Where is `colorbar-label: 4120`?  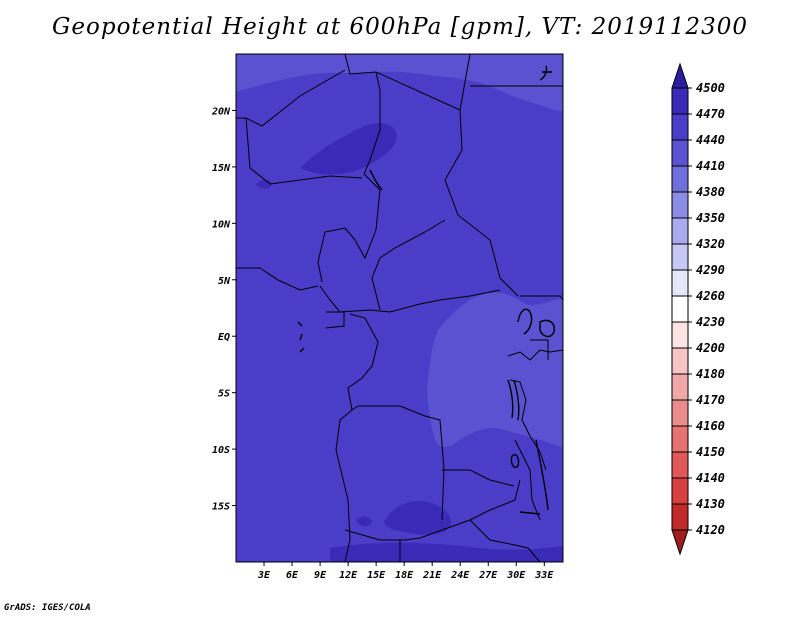
colorbar-label: 4120 is located at coordinates (710, 530).